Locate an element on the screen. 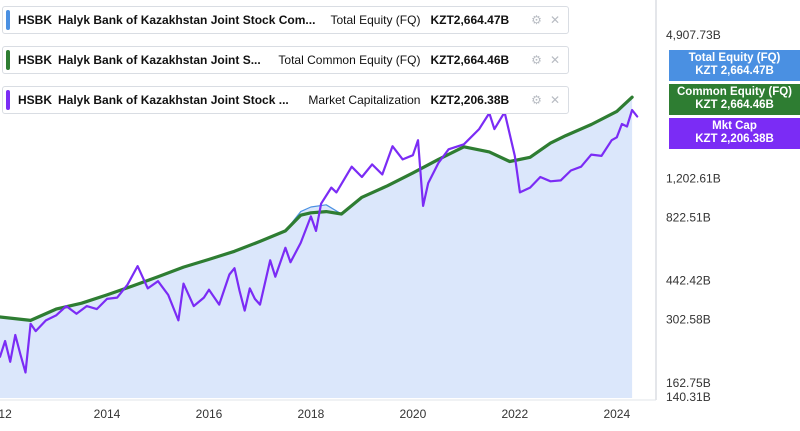 The image size is (800, 431). flag-value: KZT 2,664.47B is located at coordinates (734, 71).